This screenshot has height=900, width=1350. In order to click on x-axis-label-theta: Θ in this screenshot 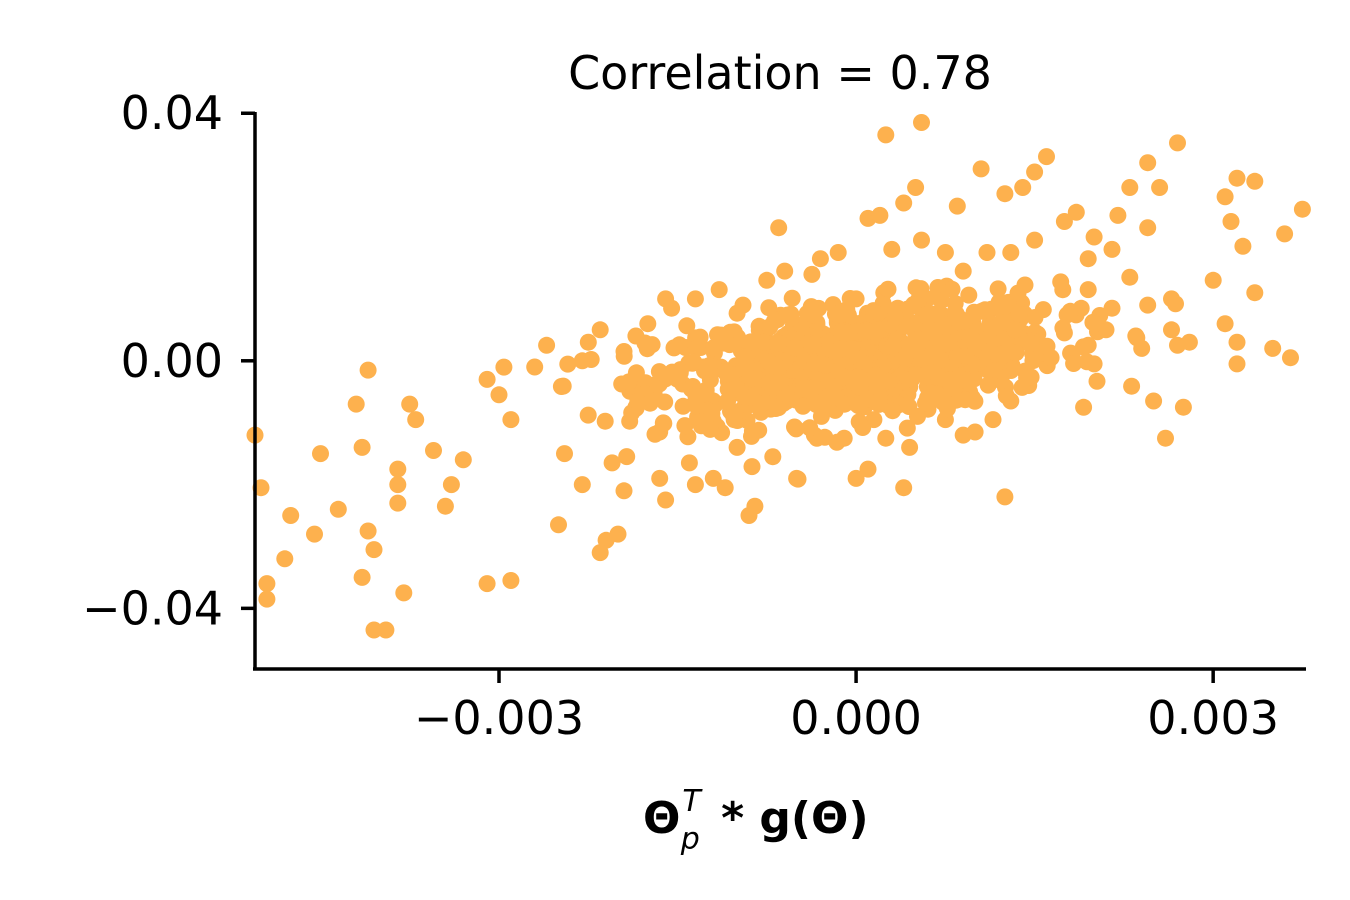, I will do `click(661, 818)`.